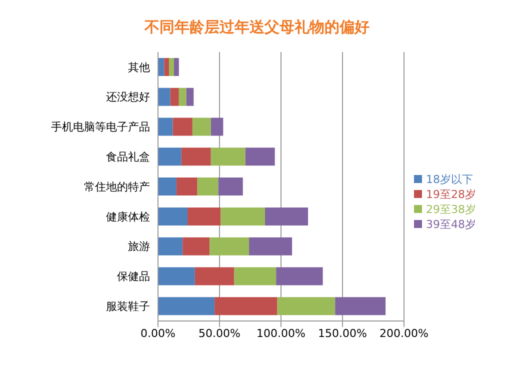 Image resolution: width=514 pixels, height=367 pixels. Describe the element at coordinates (139, 67) in the screenshot. I see `y-tick-label: 其他` at that location.